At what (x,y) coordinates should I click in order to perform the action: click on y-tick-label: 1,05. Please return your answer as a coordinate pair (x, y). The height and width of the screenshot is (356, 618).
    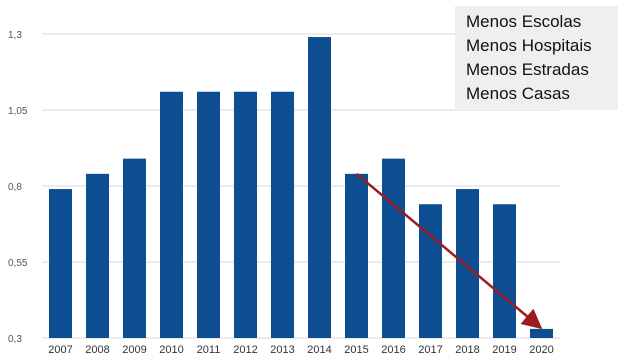
    Looking at the image, I should click on (18, 111).